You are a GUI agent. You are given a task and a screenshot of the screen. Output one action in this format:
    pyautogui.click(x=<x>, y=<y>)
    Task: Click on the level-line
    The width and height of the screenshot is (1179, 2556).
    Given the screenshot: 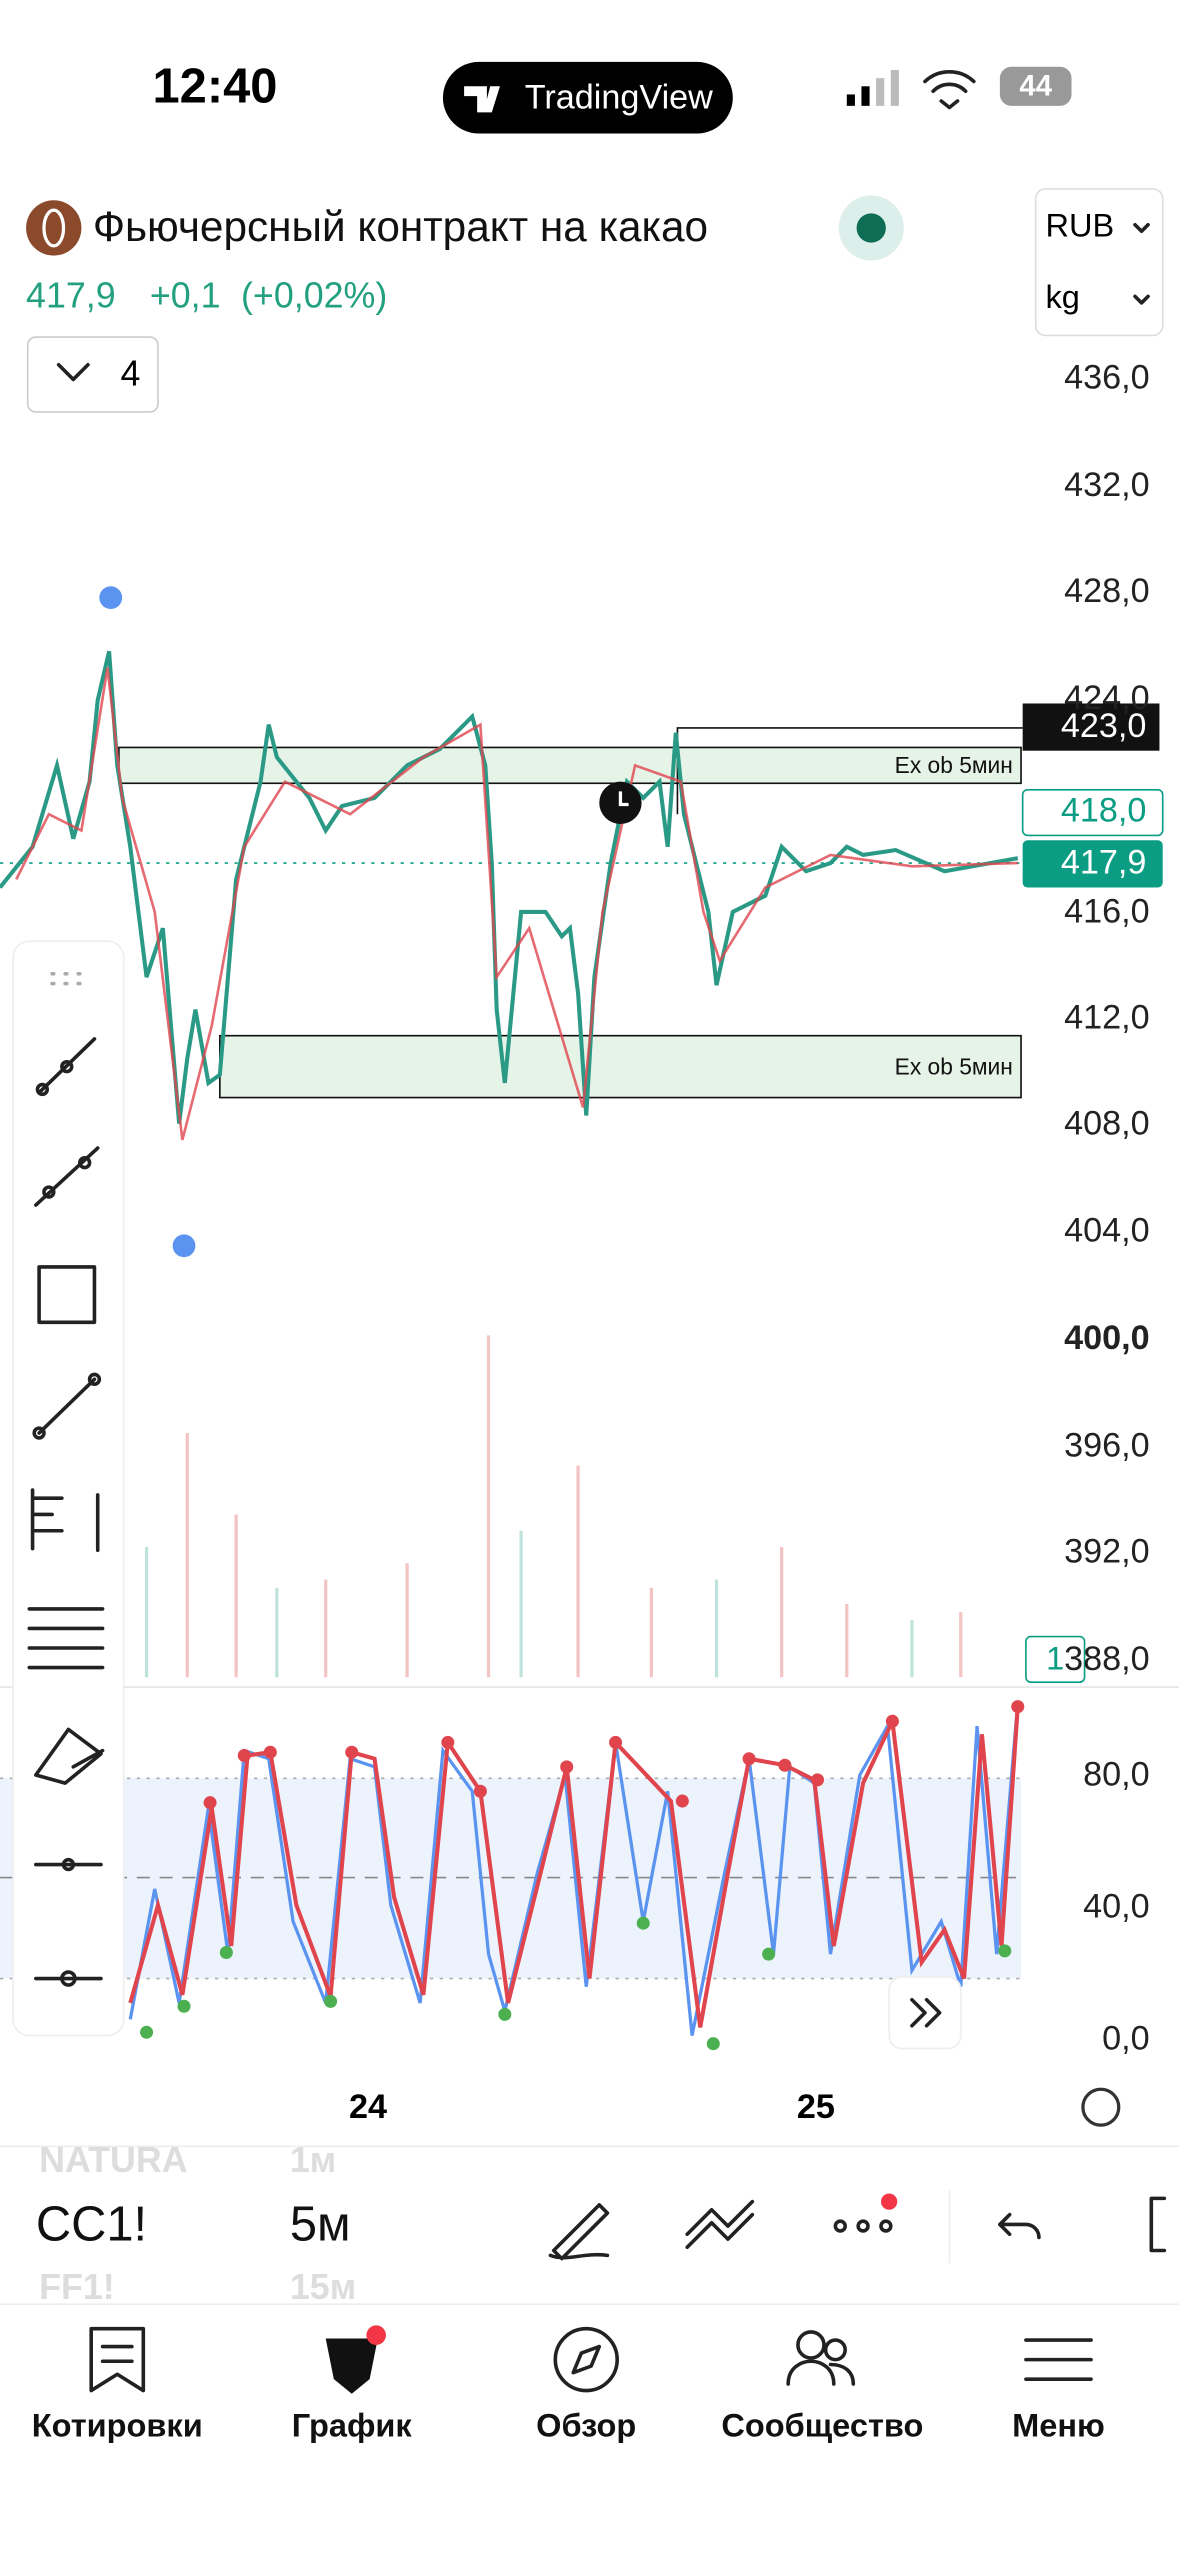 What is the action you would take?
    pyautogui.click(x=849, y=771)
    